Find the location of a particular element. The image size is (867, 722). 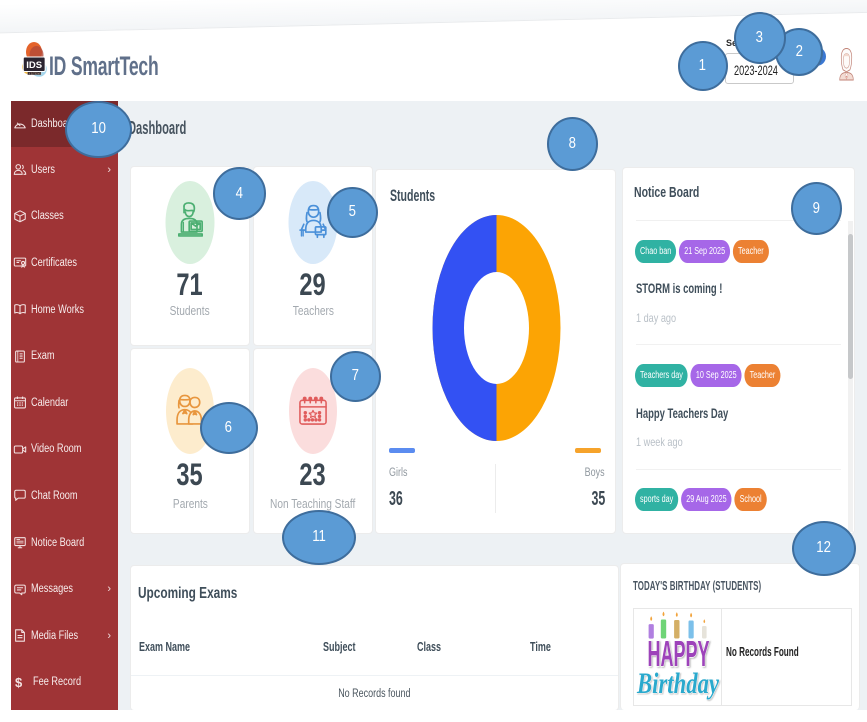

svg-text: IDS is located at coordinates (34, 65).